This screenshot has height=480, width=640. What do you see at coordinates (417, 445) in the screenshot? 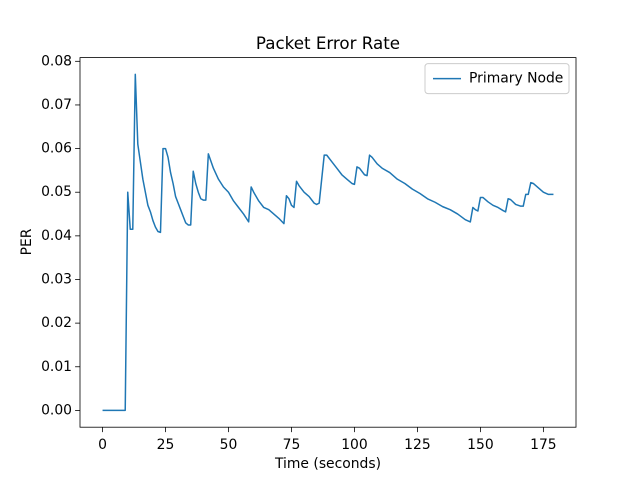
I see `x-tick-label: 125` at bounding box center [417, 445].